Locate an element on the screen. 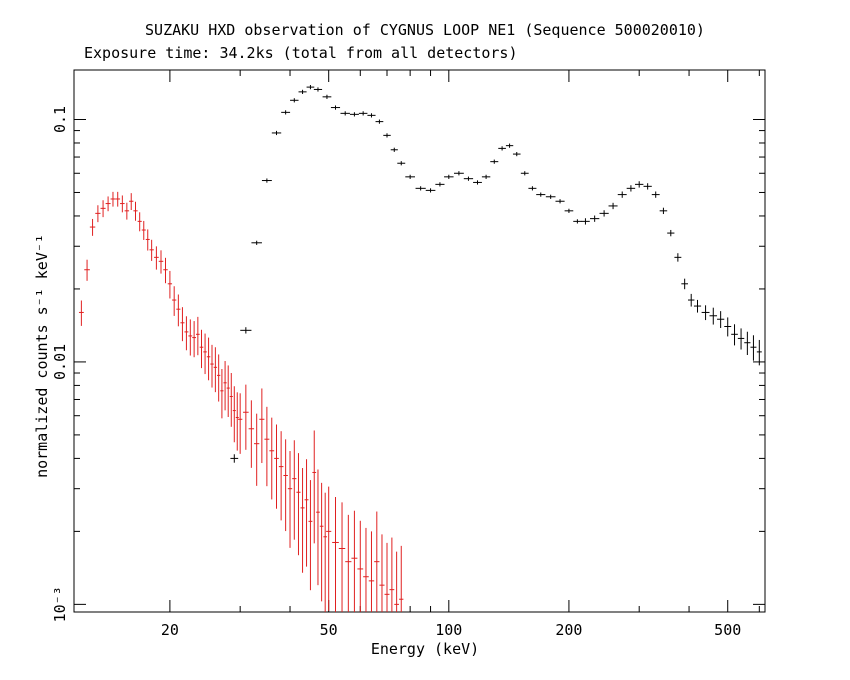 The height and width of the screenshot is (680, 850). x-tick-label: 500 is located at coordinates (727, 630).